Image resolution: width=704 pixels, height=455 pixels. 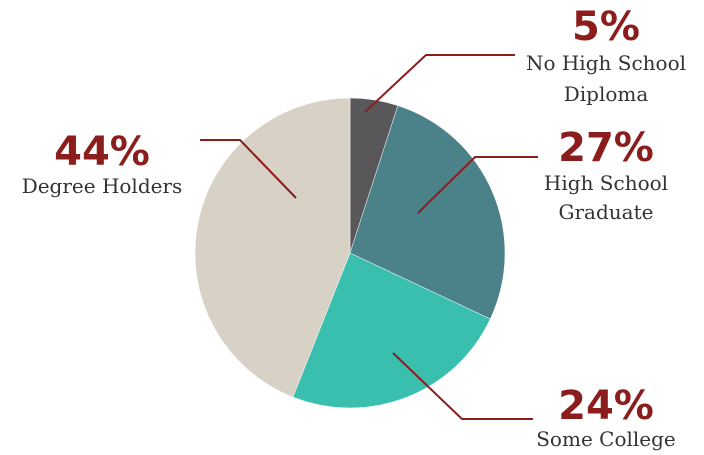 I want to click on leader-line-high-school-graduate, so click(x=477, y=185).